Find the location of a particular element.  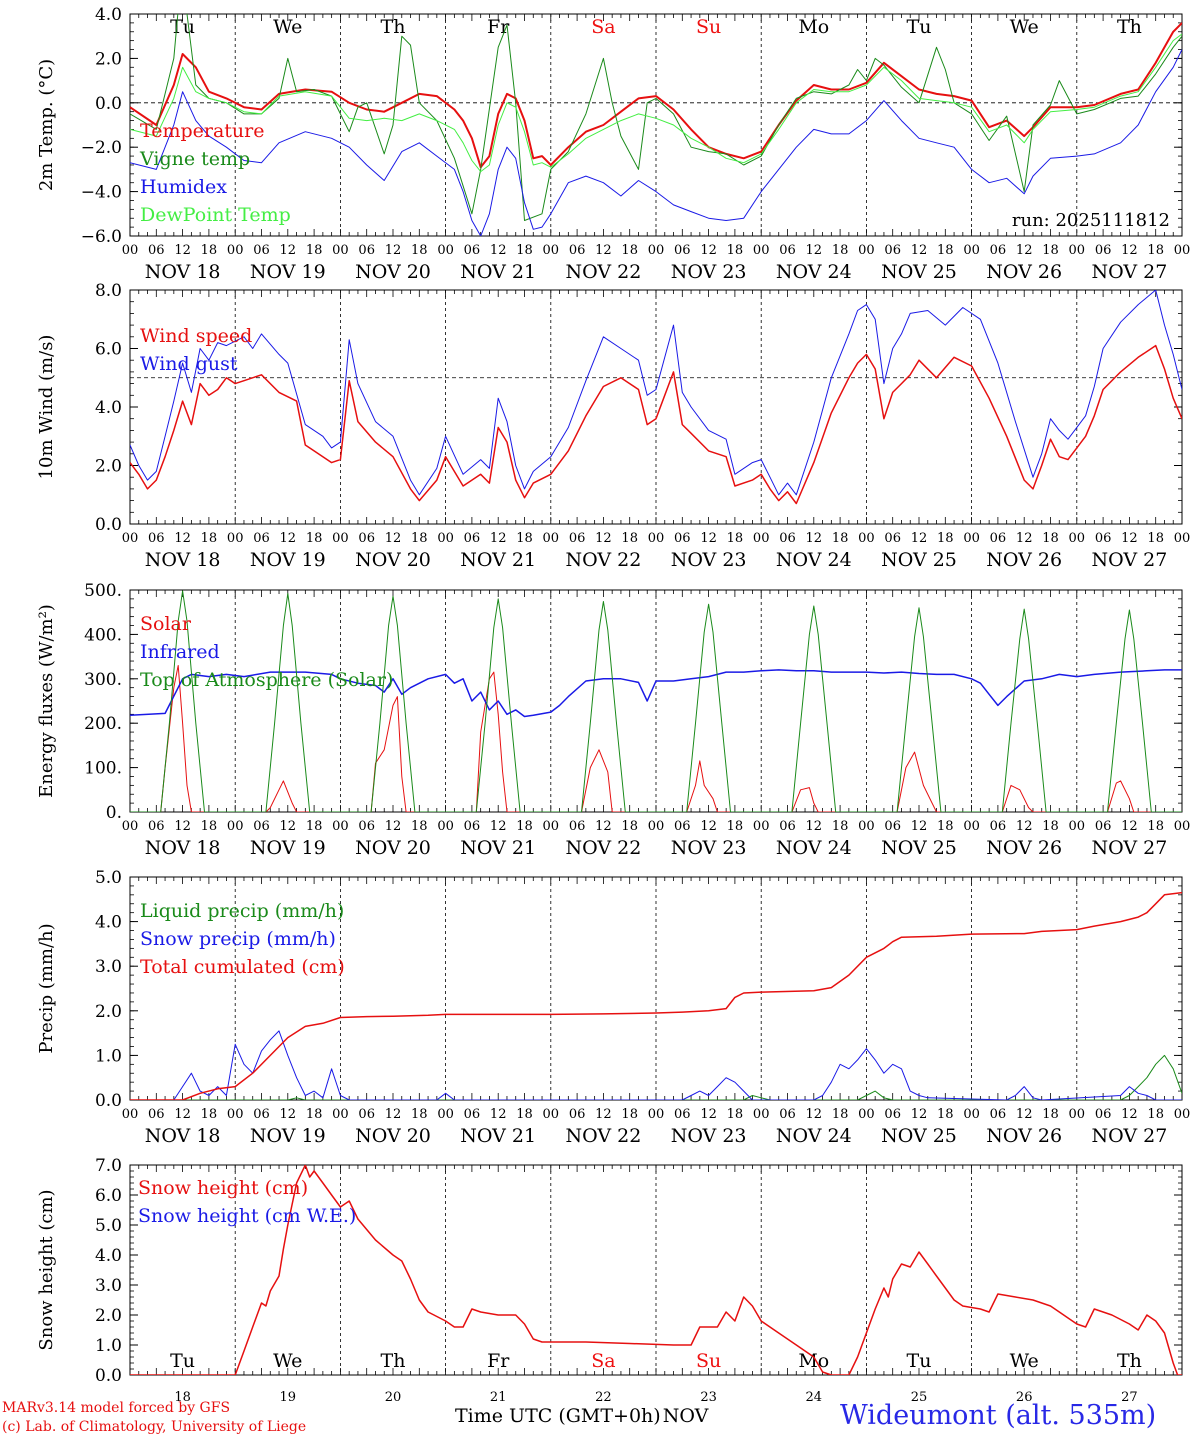

legend-entry: Infrared is located at coordinates (180, 652).